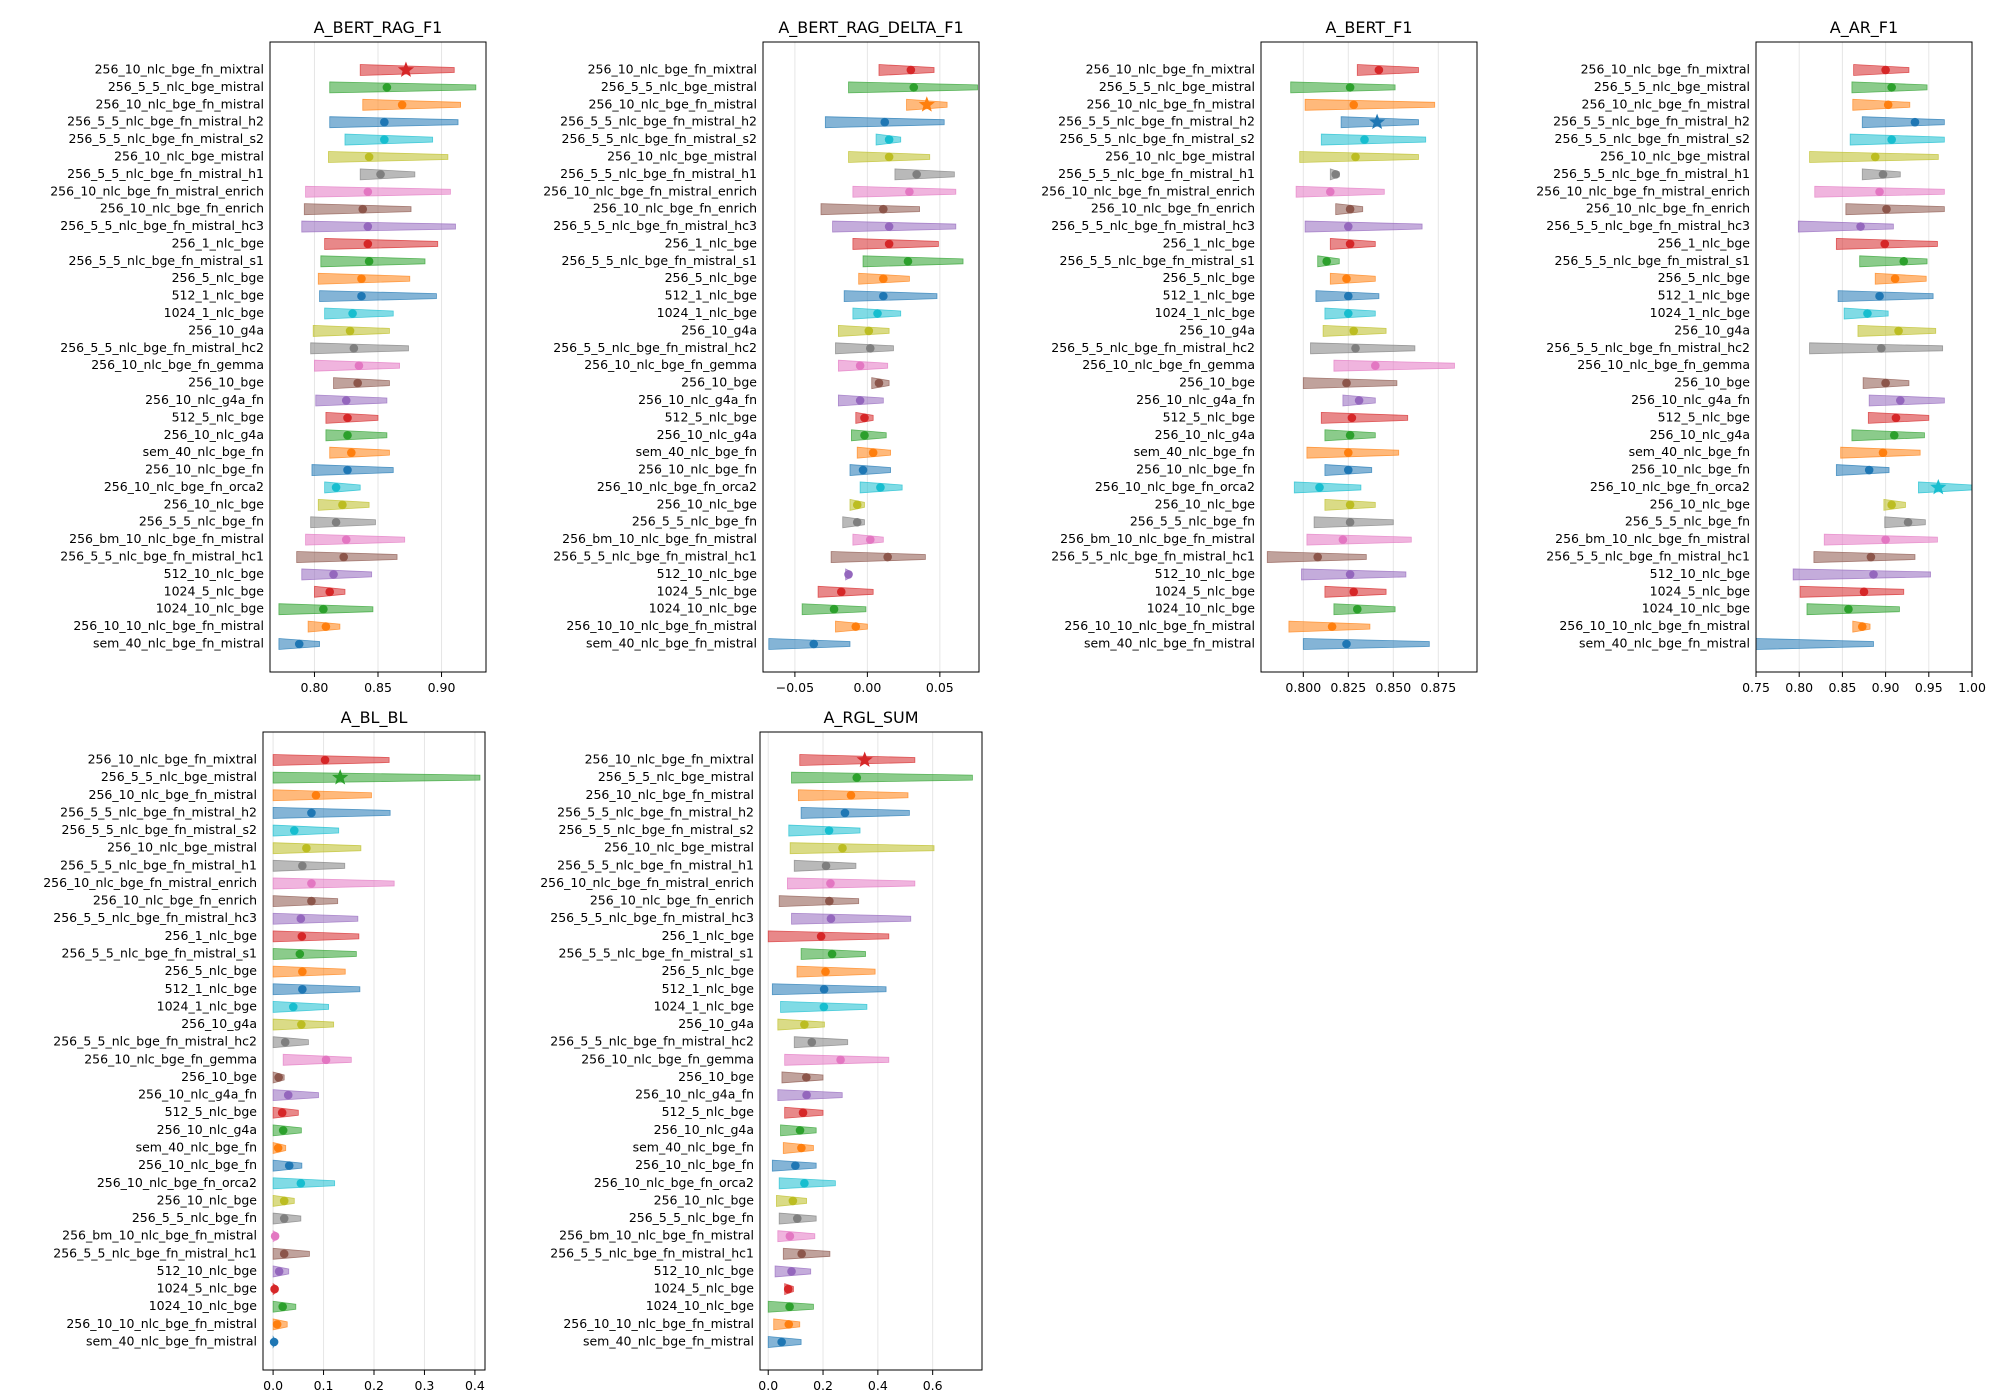 The width and height of the screenshot is (2000, 1400). I want to click on category-label: 512_5_nlc_bge, so click(708, 1111).